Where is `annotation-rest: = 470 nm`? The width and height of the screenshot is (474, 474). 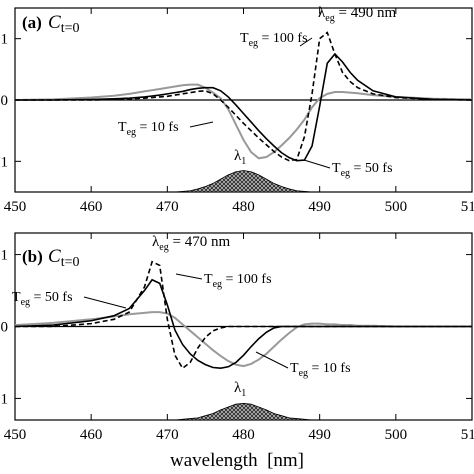
annotation-rest: = 470 nm is located at coordinates (200, 242).